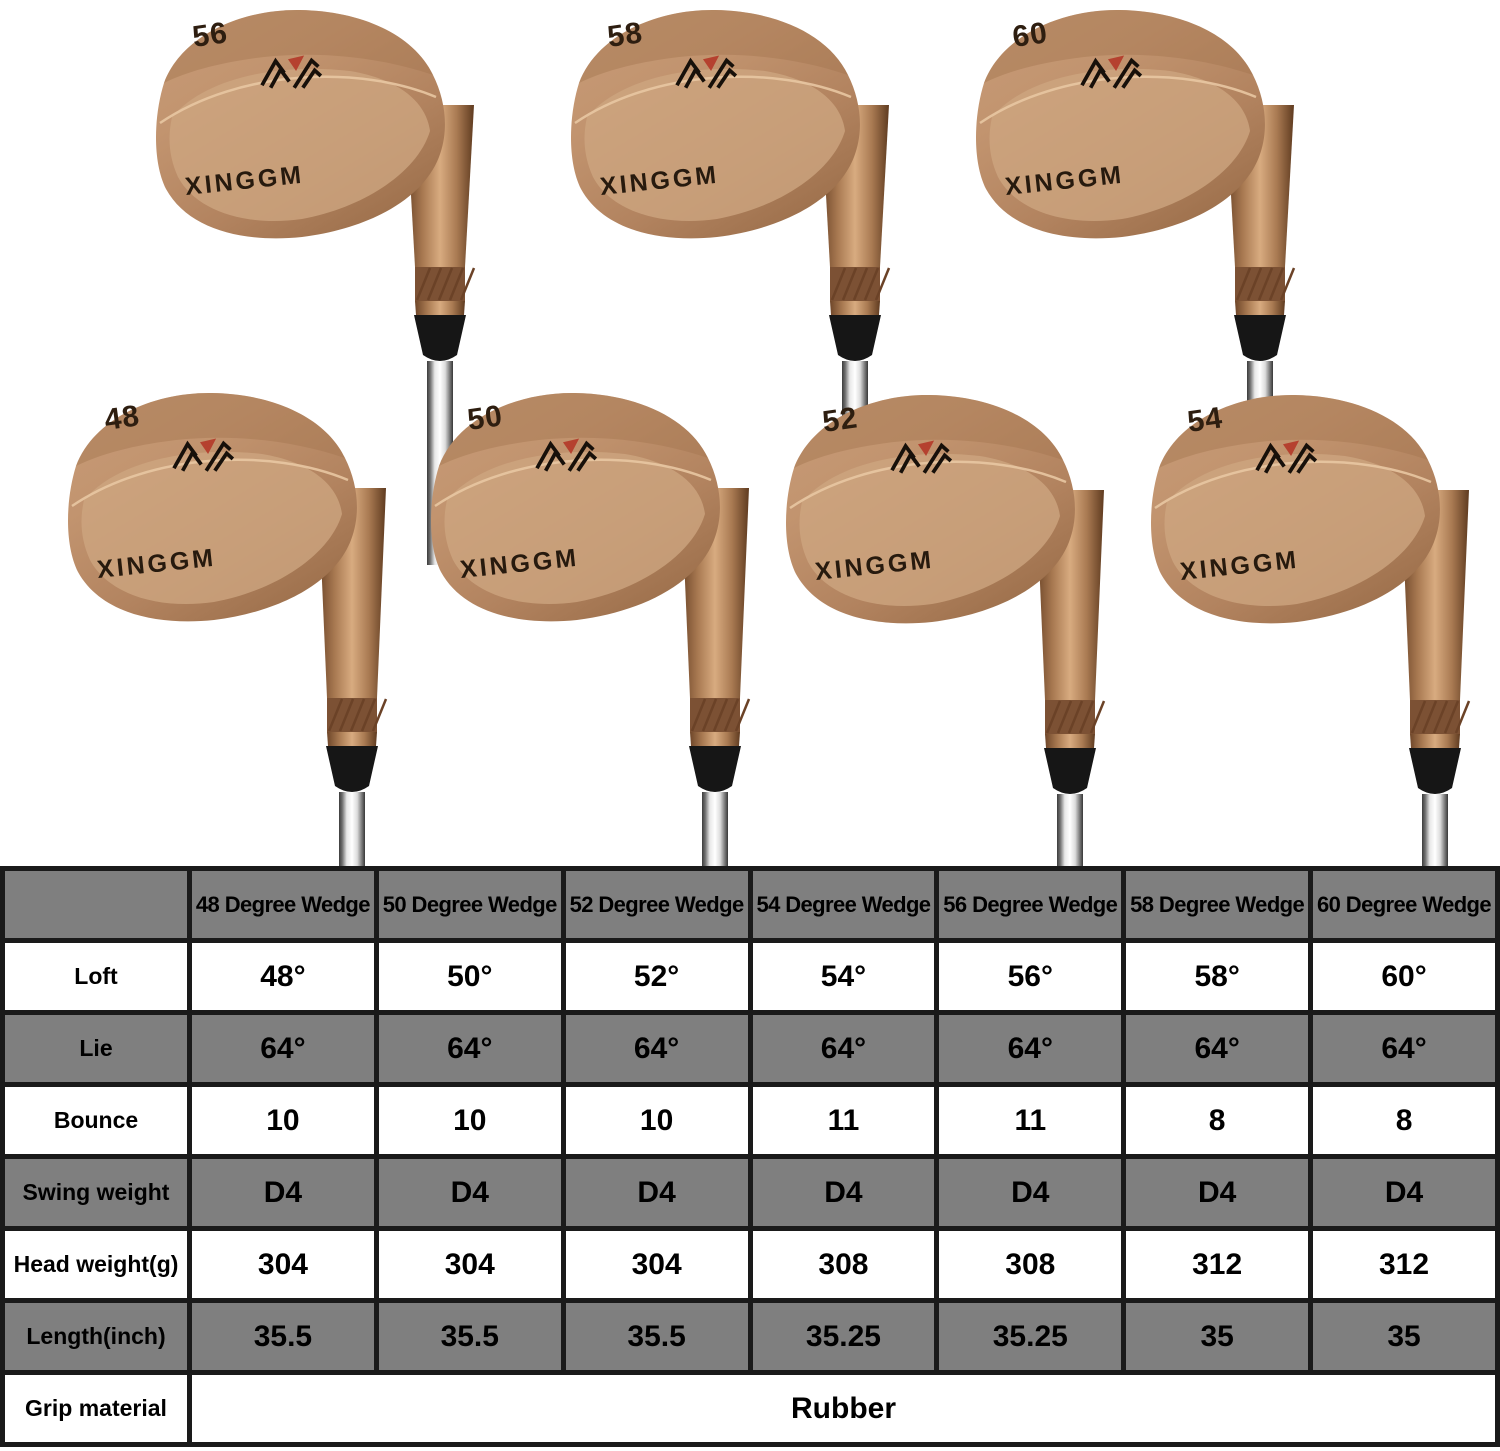 Image resolution: width=1500 pixels, height=1451 pixels. I want to click on spec-row-lie: Lie 64° 64° 64° 64° 64° 64° 64°, so click(750, 1048).